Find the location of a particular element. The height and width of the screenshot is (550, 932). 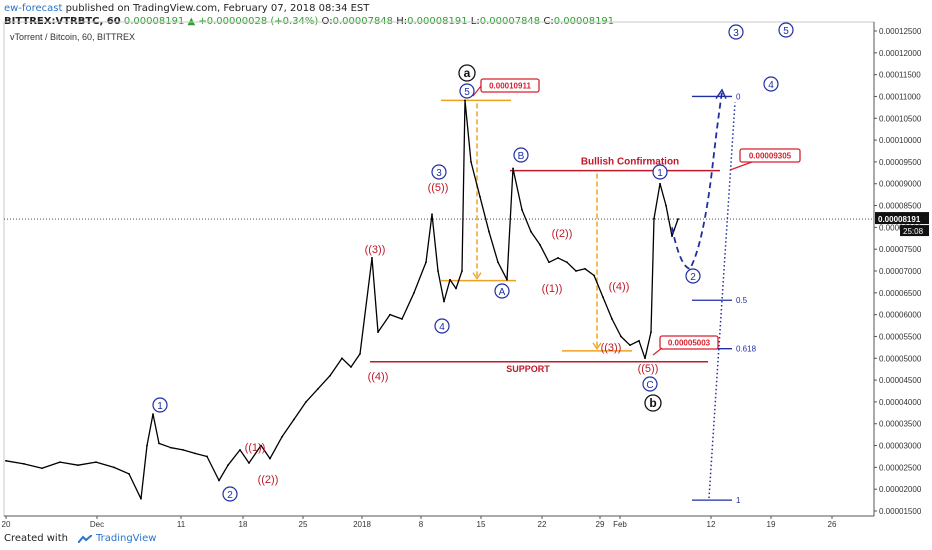

price-box-target-pointer is located at coordinates (741, 166).